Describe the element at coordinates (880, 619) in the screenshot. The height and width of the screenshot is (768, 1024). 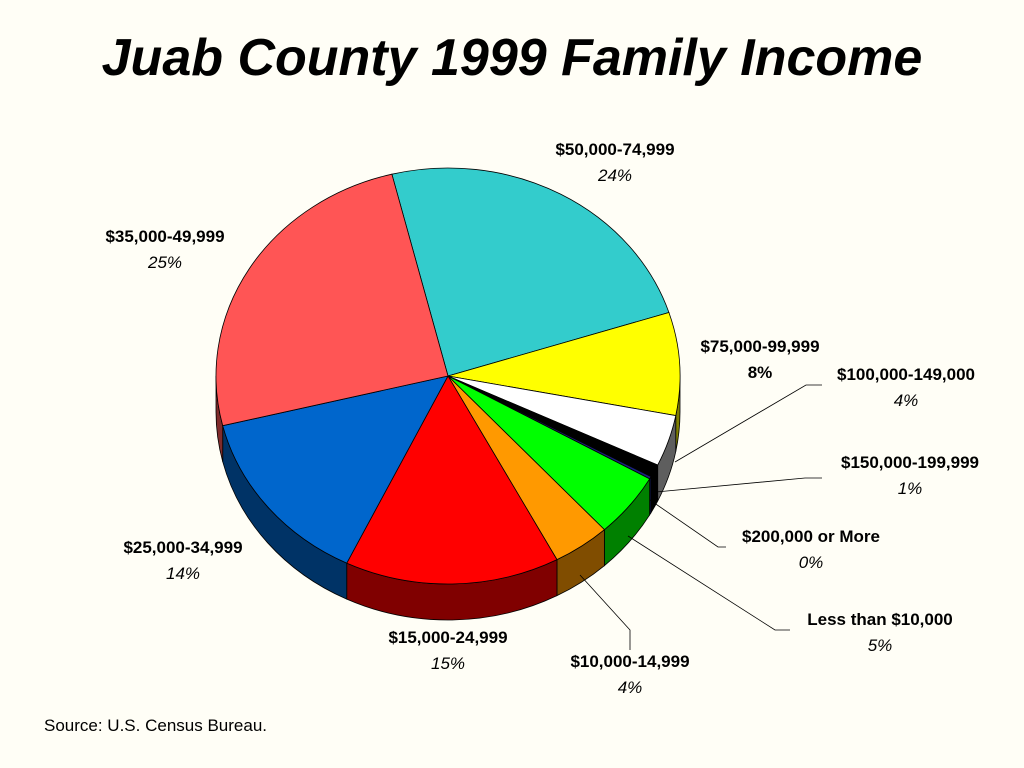
I see `slice-label: Less than $10,000` at that location.